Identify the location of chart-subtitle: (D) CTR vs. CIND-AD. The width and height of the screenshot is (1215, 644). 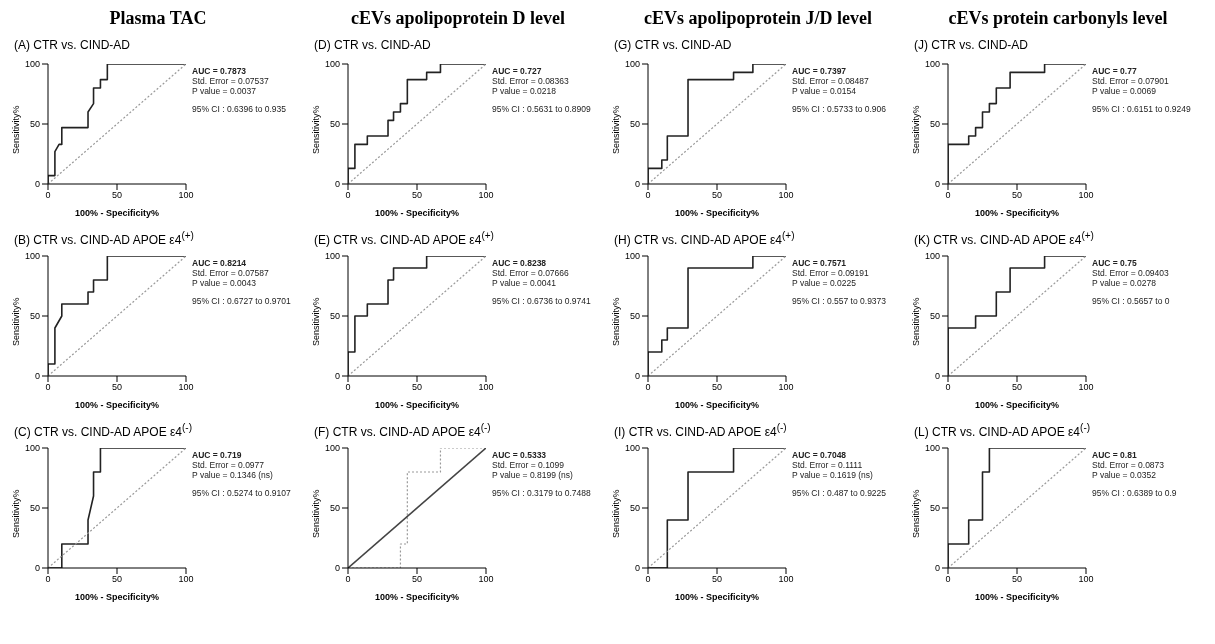
(372, 46).